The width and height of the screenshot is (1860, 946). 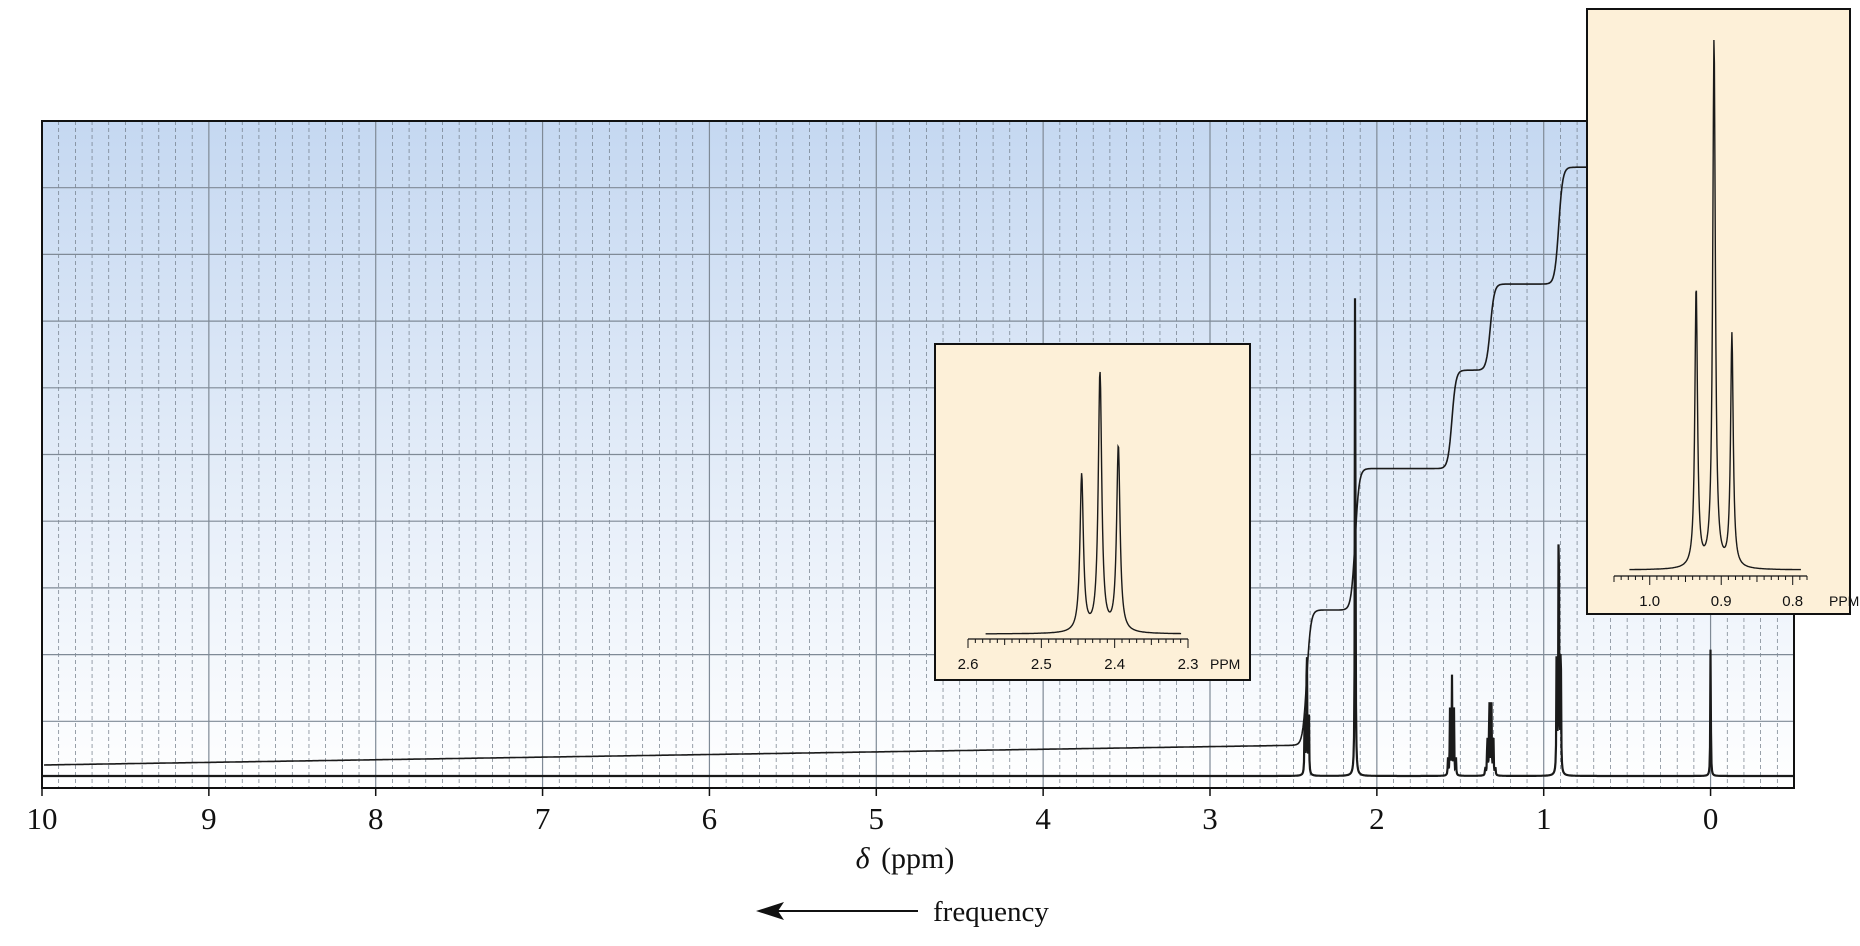 What do you see at coordinates (917, 858) in the screenshot?
I see `x-axis-unit: (ppm)` at bounding box center [917, 858].